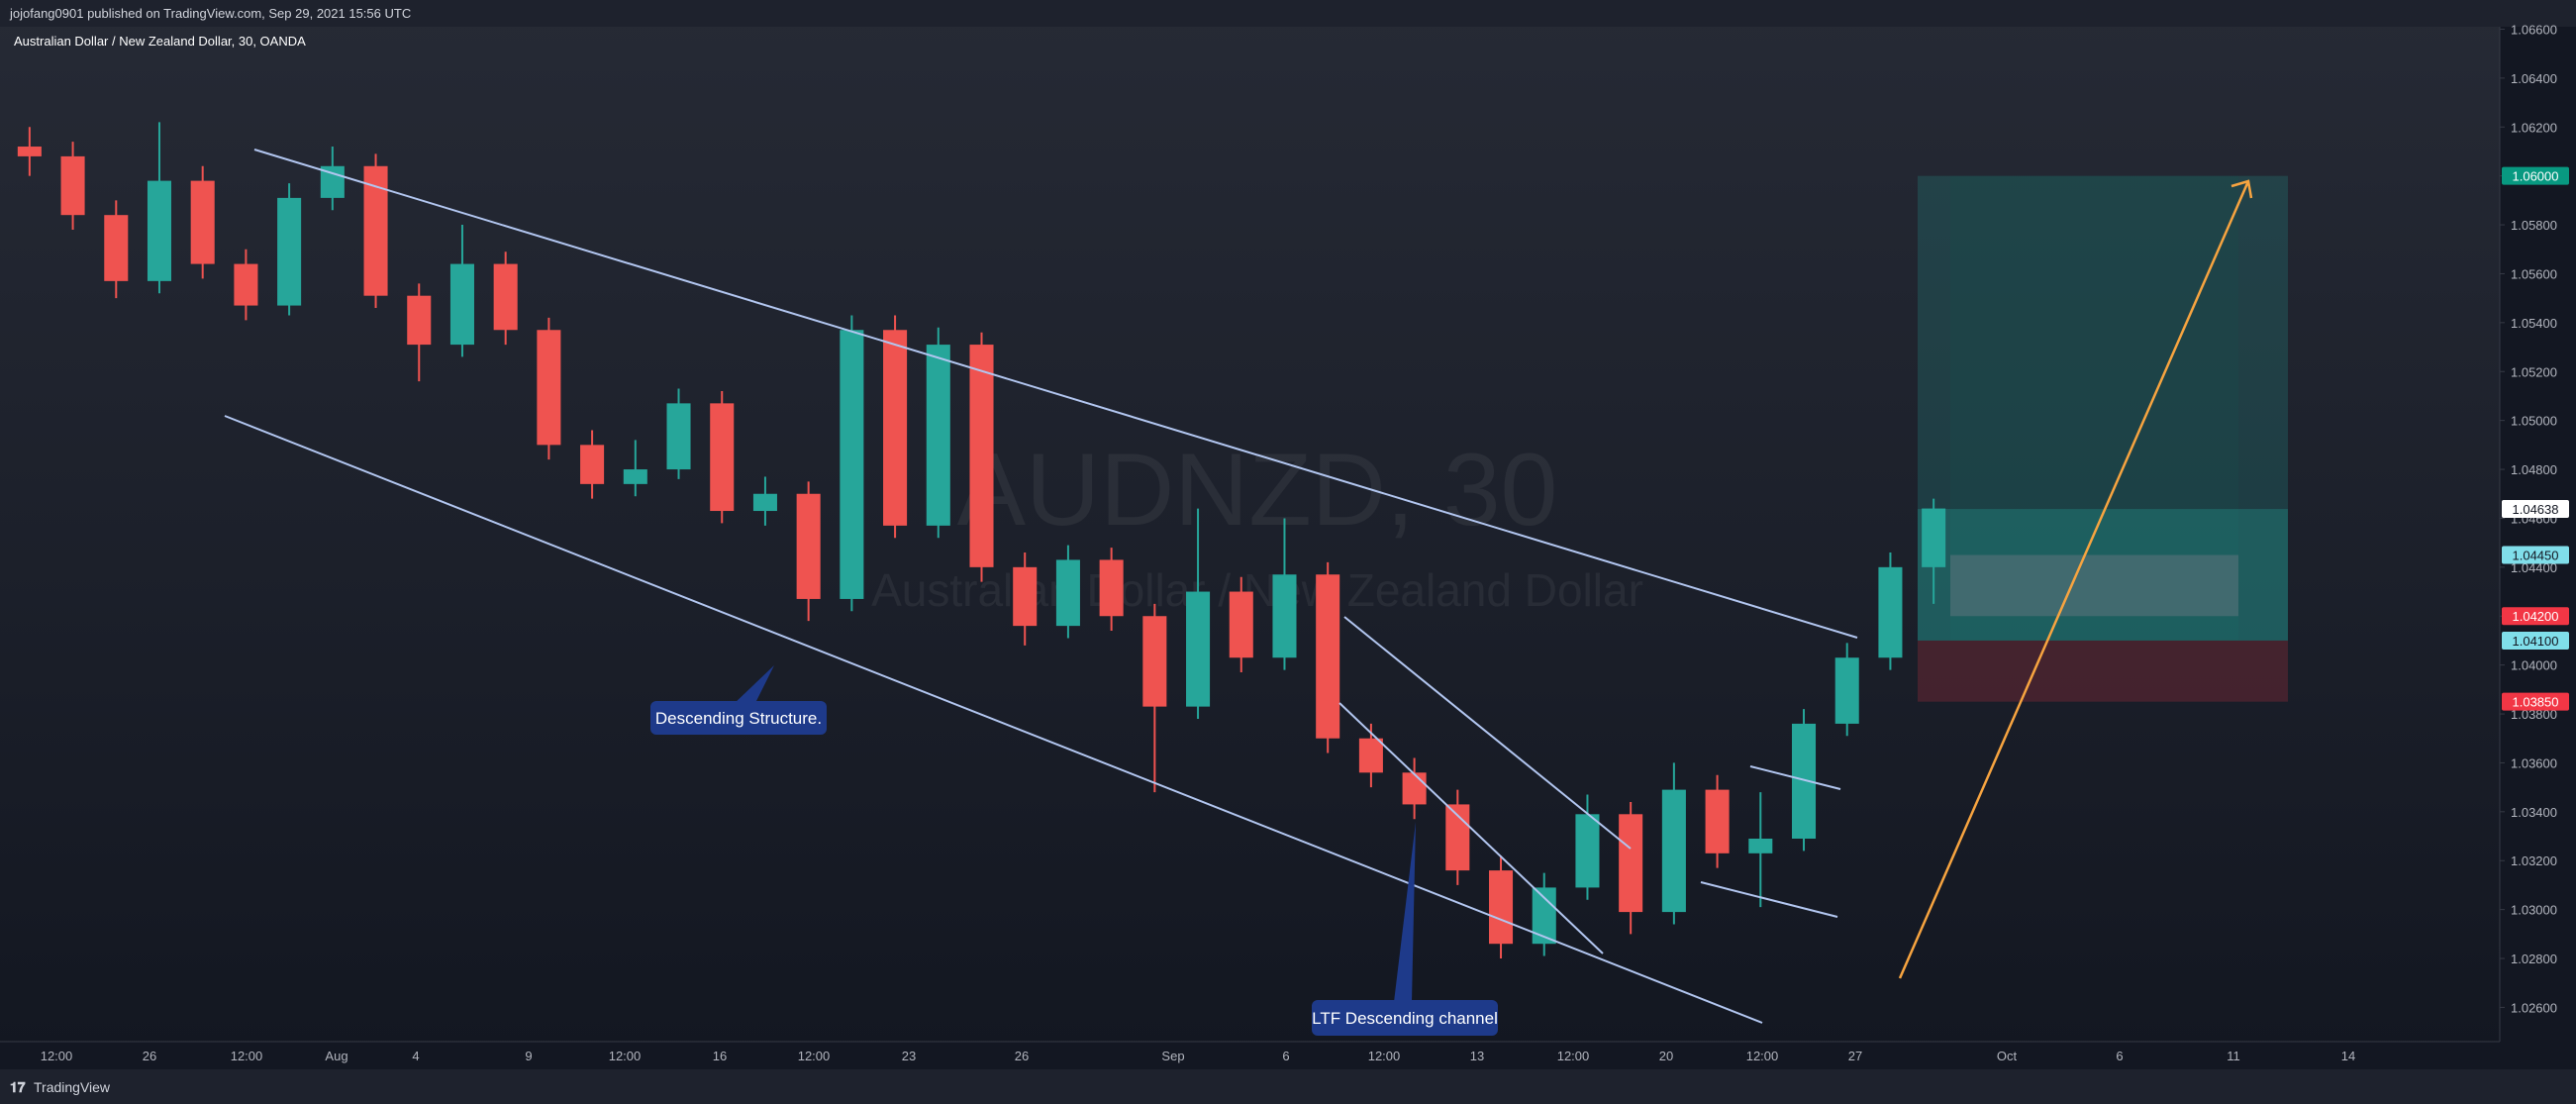 The height and width of the screenshot is (1104, 2576). What do you see at coordinates (2534, 1008) in the screenshot?
I see `y-tick-label: 1.02600` at bounding box center [2534, 1008].